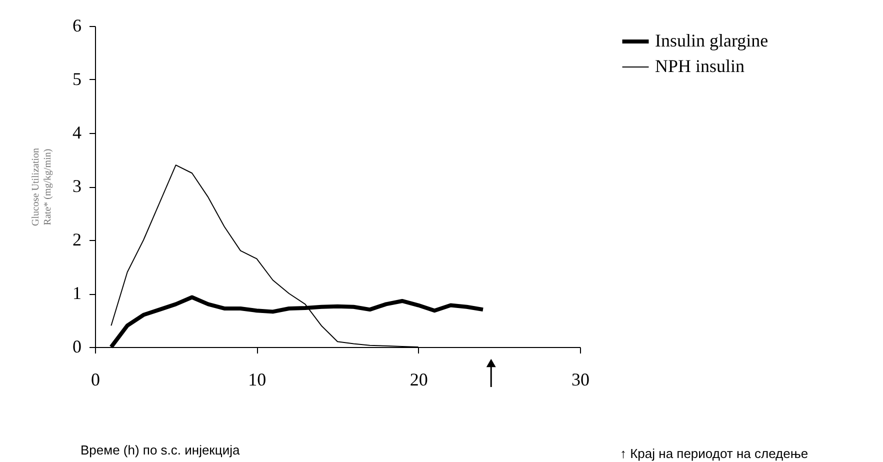 This screenshot has height=462, width=883. What do you see at coordinates (711, 40) in the screenshot?
I see `legend-label: Insulin glargine` at bounding box center [711, 40].